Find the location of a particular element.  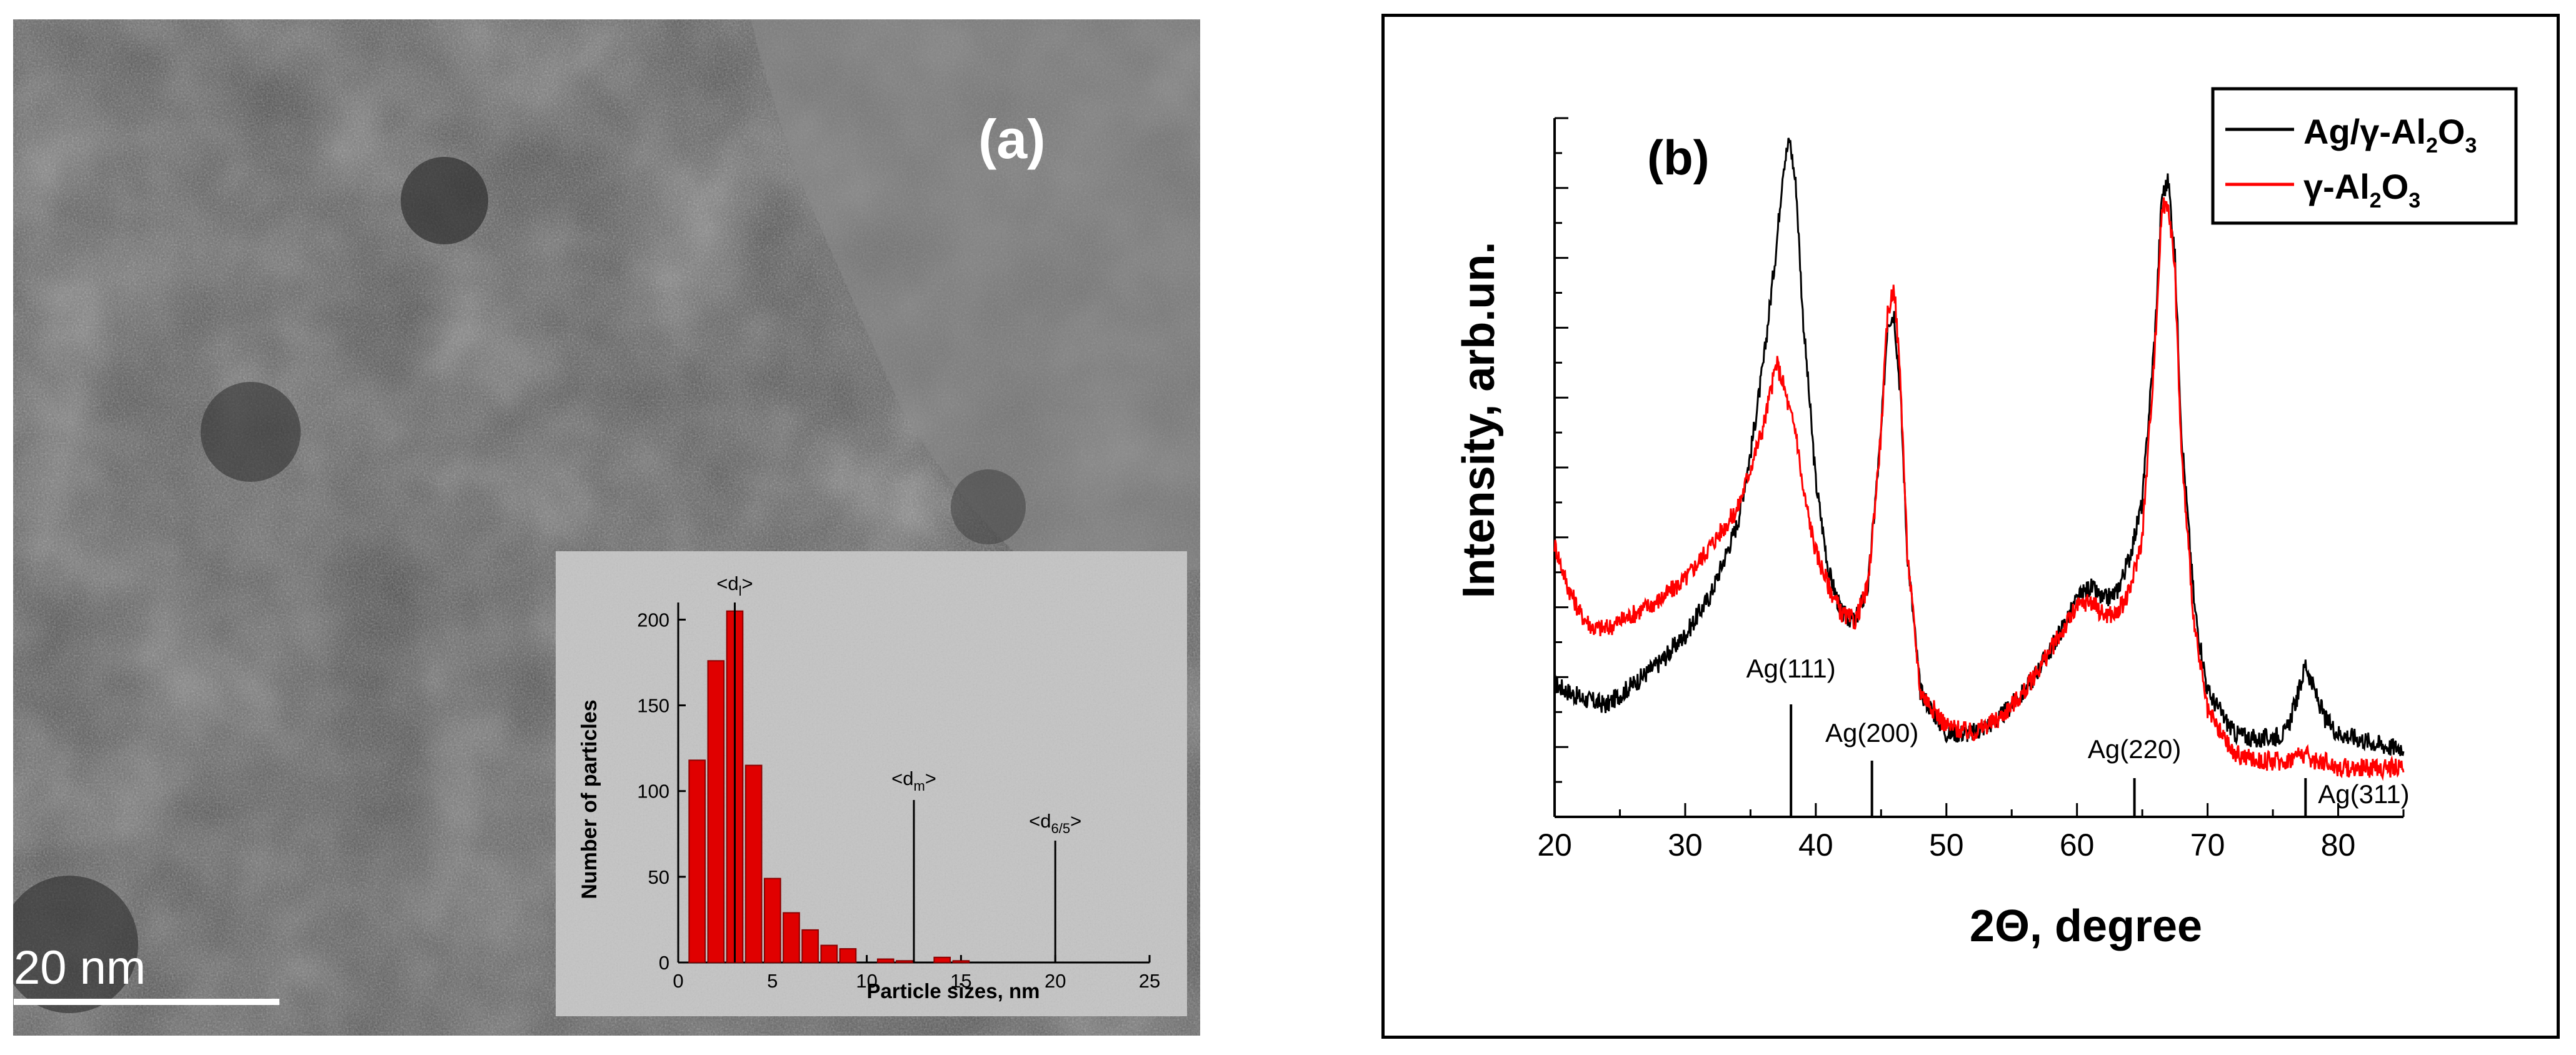

histogram-y-axis-label: Number of particles is located at coordinates (589, 799).